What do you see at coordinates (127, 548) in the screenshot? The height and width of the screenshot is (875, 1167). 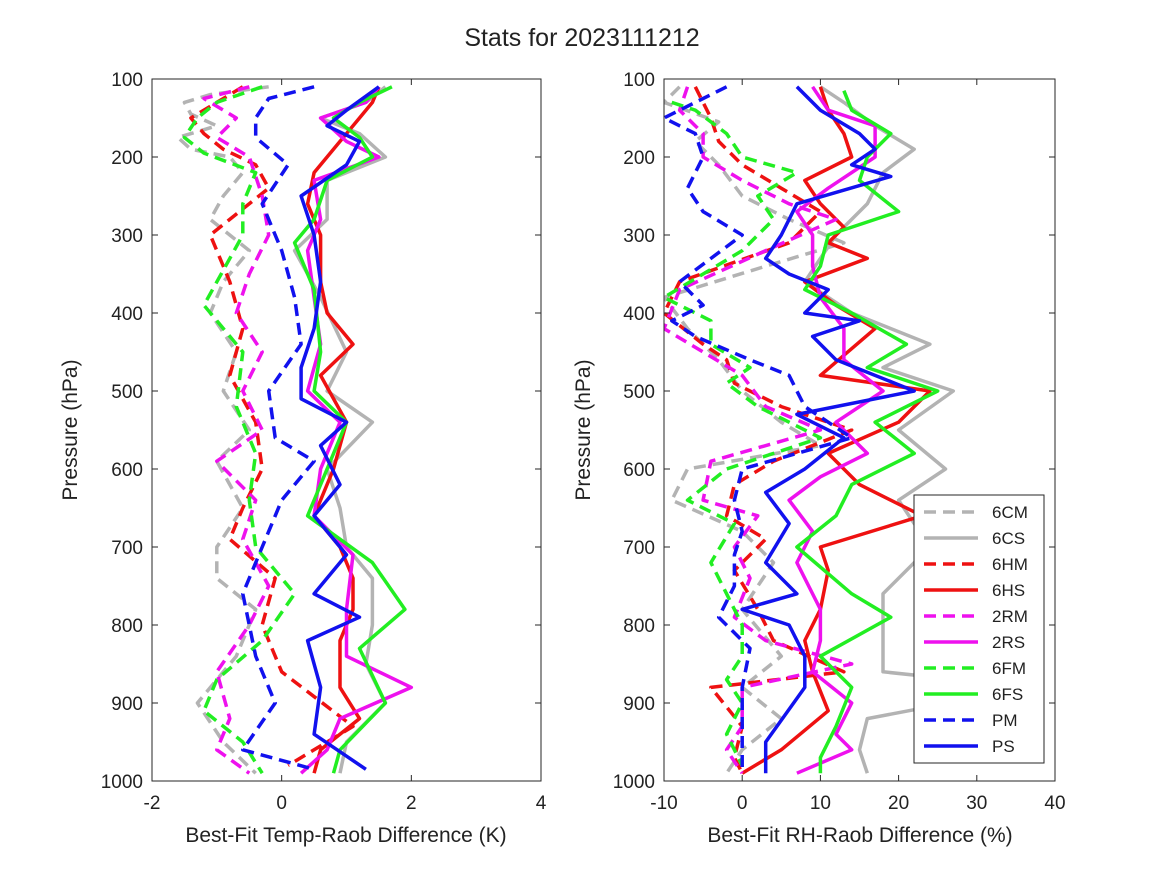 I see `left-ytick-label: 700` at bounding box center [127, 548].